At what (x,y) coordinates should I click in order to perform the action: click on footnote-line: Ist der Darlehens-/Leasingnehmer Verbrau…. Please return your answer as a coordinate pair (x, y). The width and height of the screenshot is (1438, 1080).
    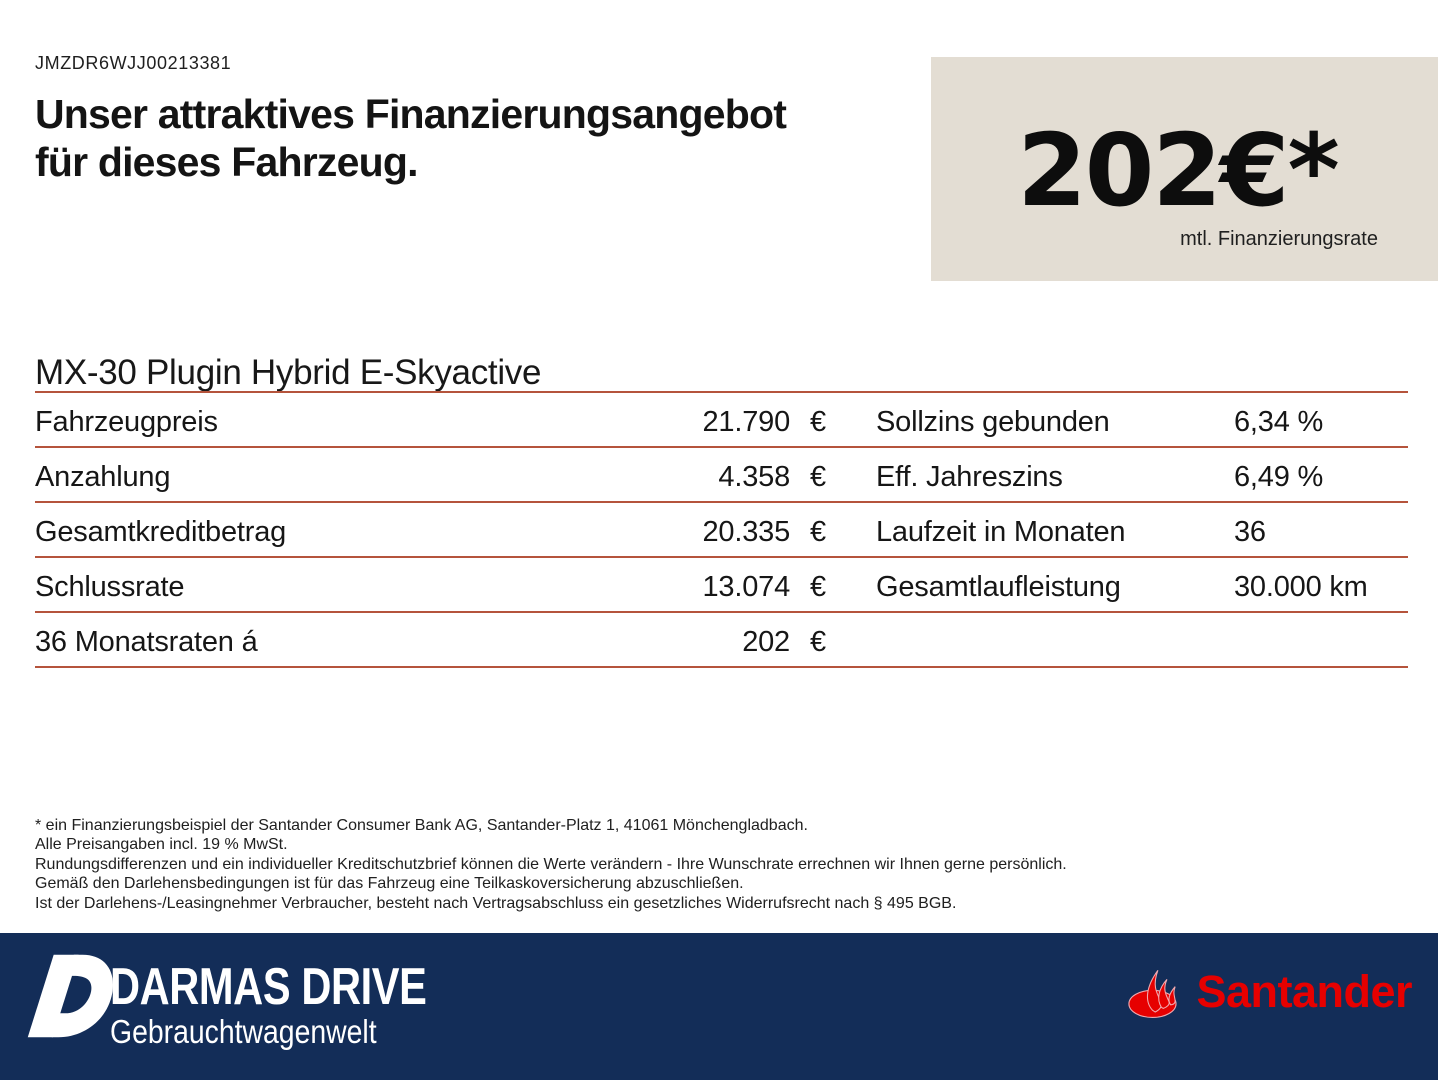
    Looking at the image, I should click on (496, 903).